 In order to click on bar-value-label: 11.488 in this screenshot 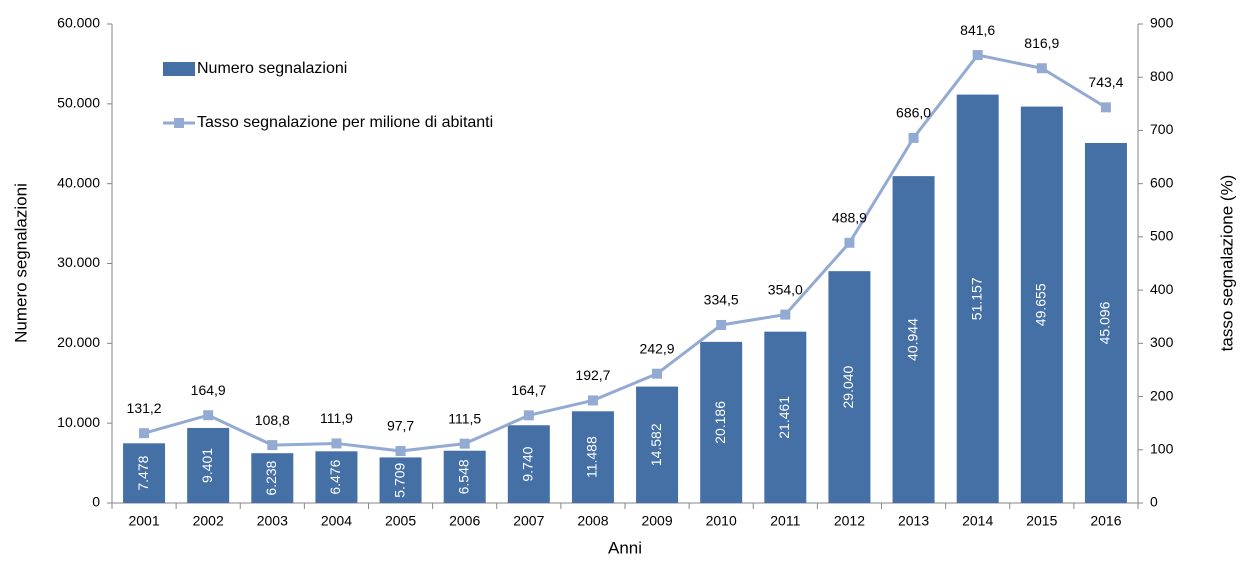, I will do `click(592, 457)`.